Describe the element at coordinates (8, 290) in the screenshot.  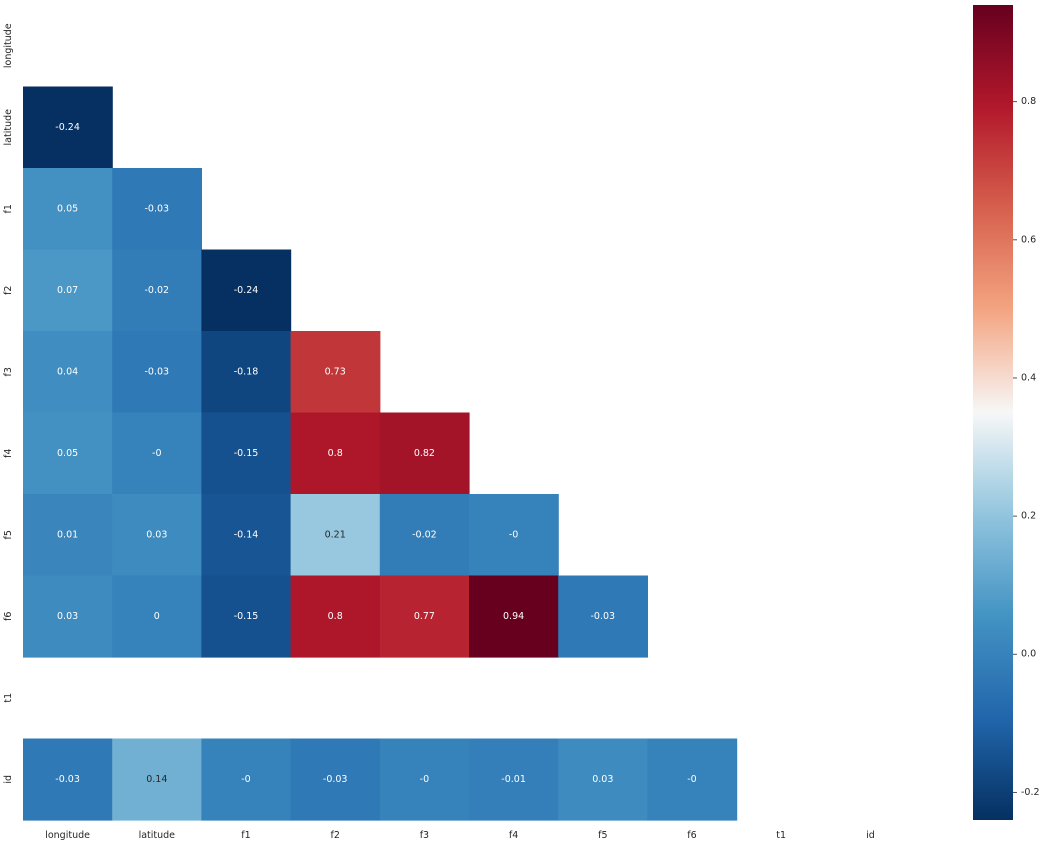
I see `y-tick-label: f2` at that location.